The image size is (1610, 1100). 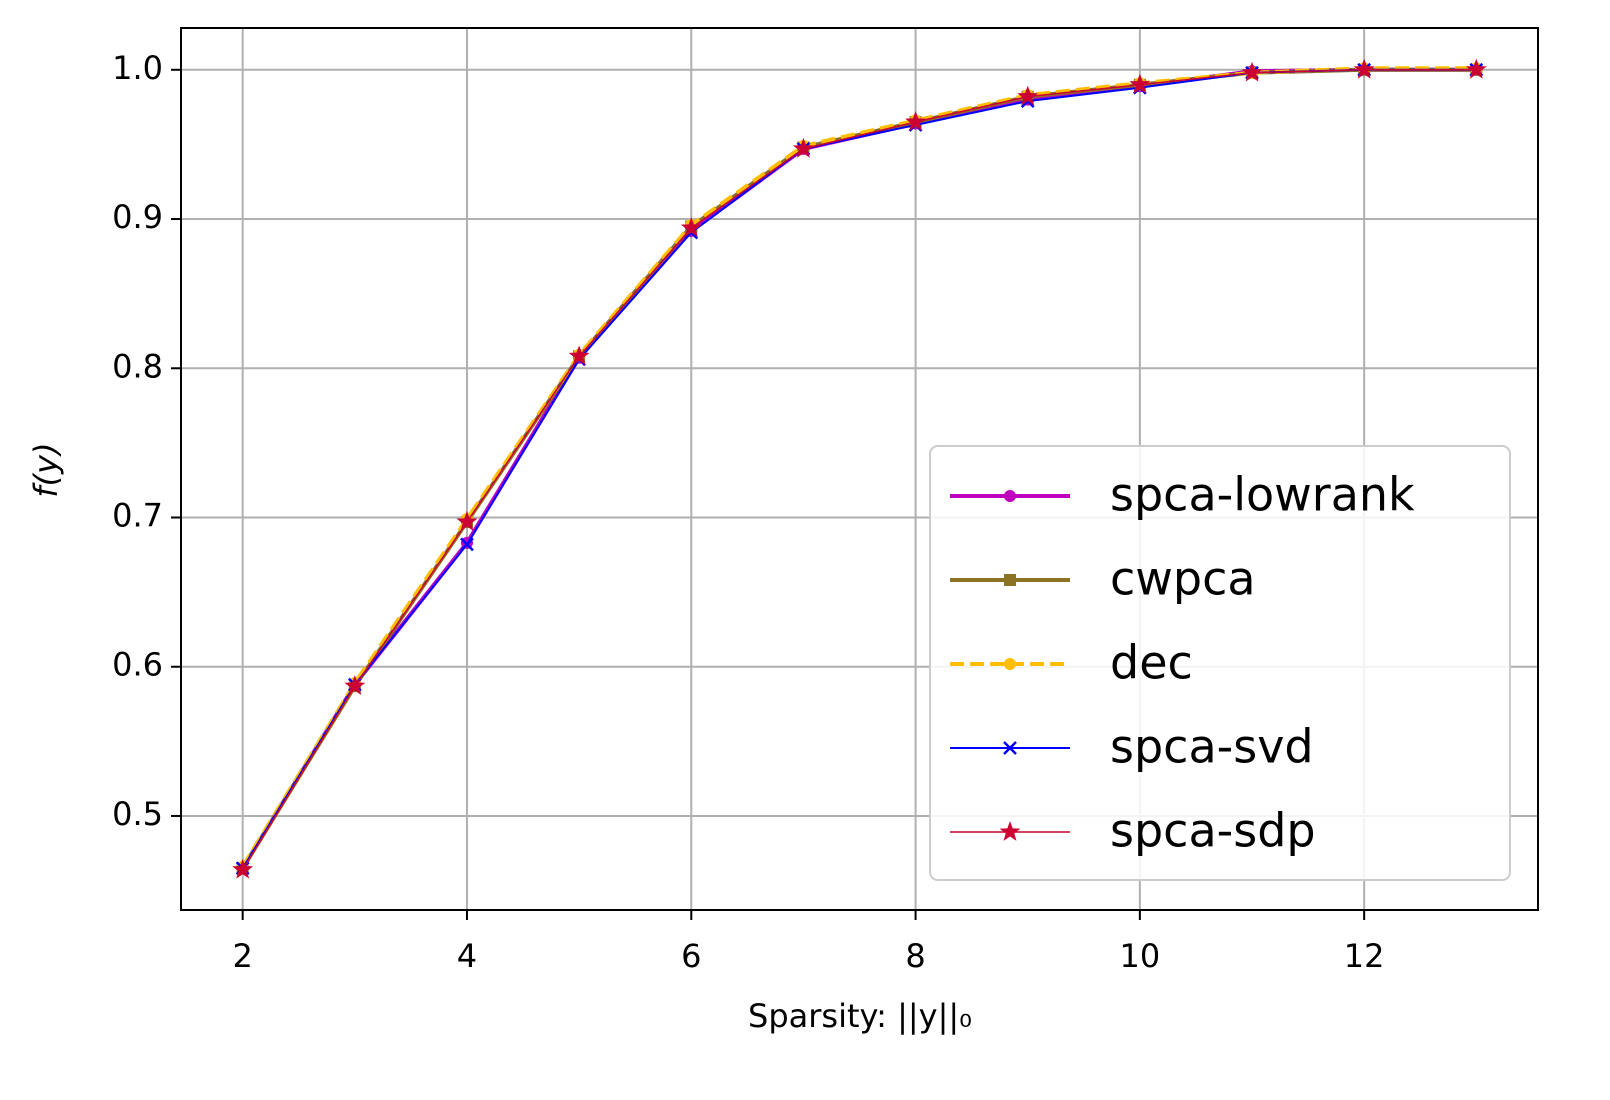 What do you see at coordinates (137, 814) in the screenshot?
I see `y-tick-label: 0.5` at bounding box center [137, 814].